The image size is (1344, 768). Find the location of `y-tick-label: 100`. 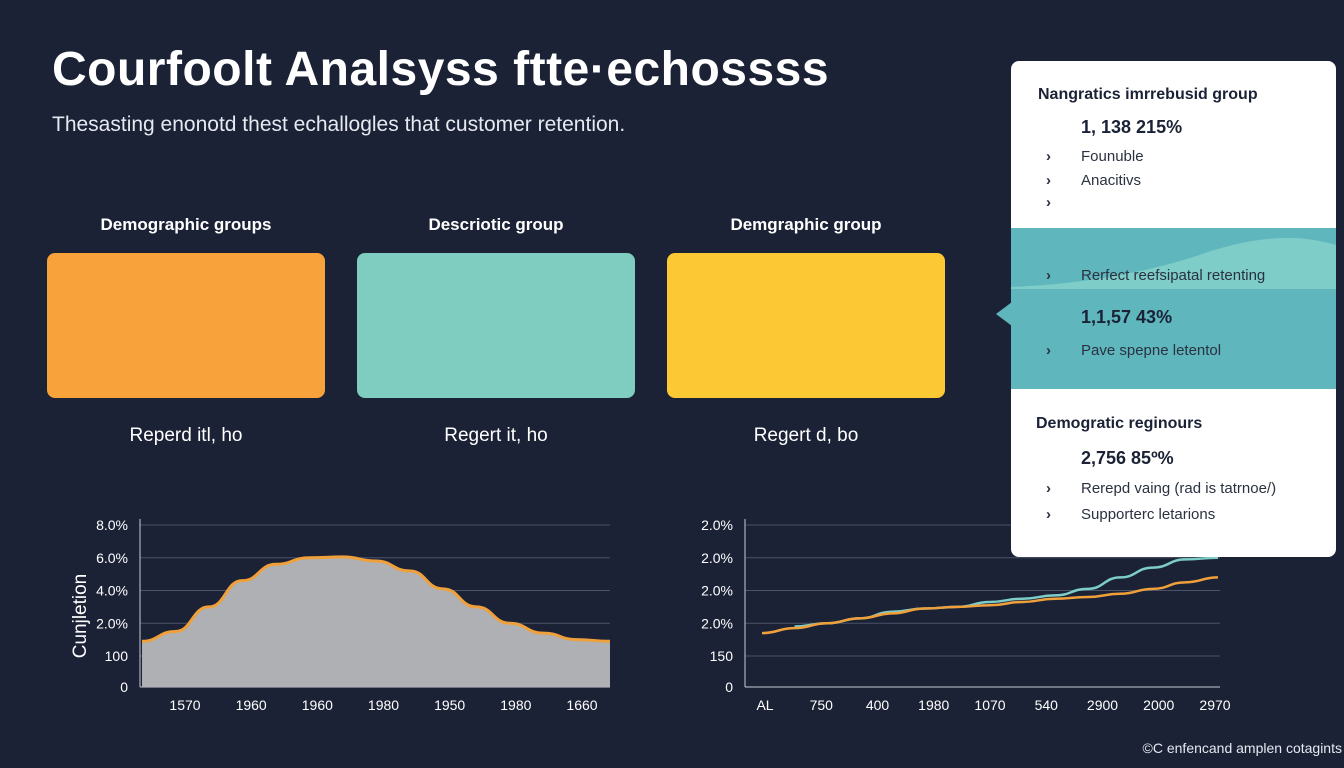

y-tick-label: 100 is located at coordinates (117, 656).